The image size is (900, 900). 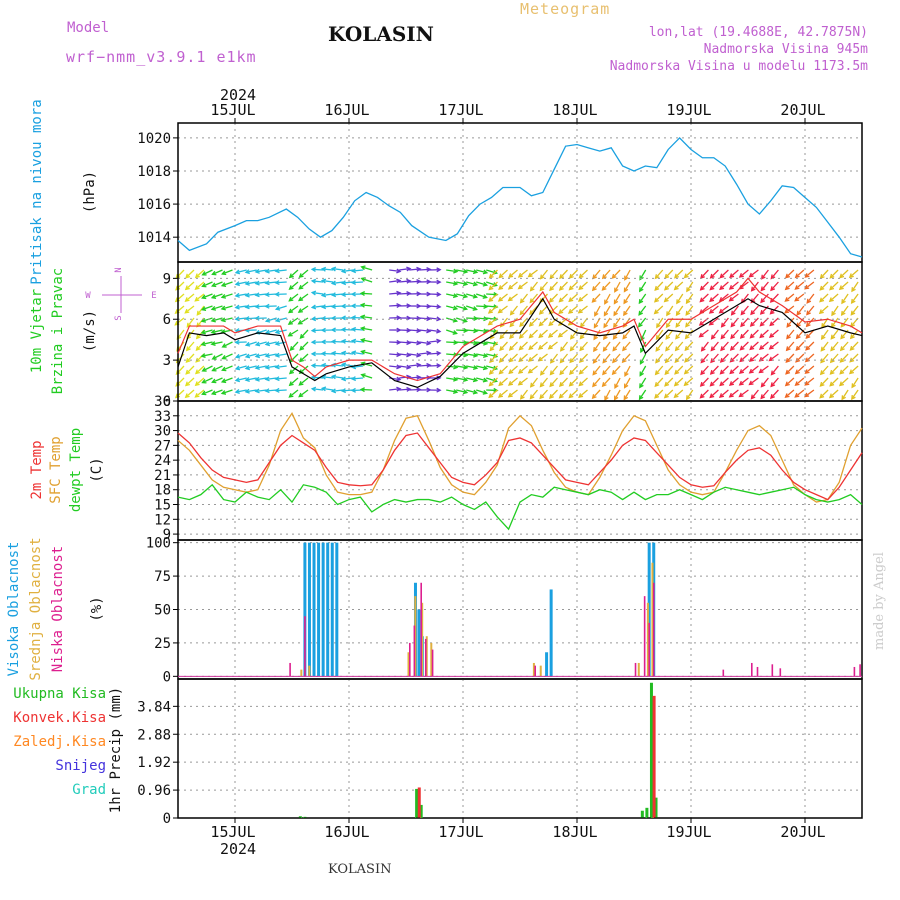 I want to click on panel-precipitation, so click(x=518, y=748).